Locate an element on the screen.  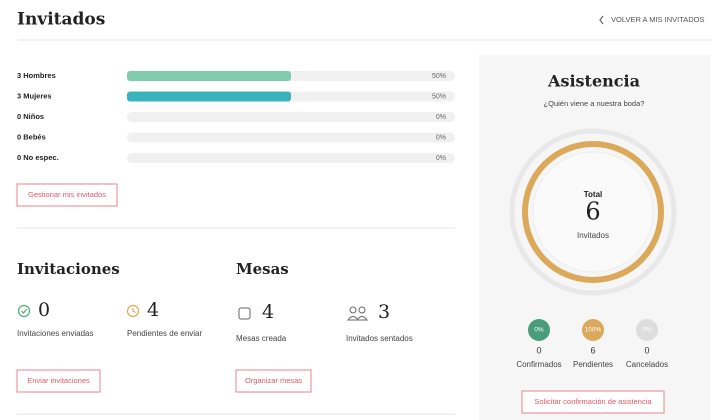
pending-icon is located at coordinates (133, 311).